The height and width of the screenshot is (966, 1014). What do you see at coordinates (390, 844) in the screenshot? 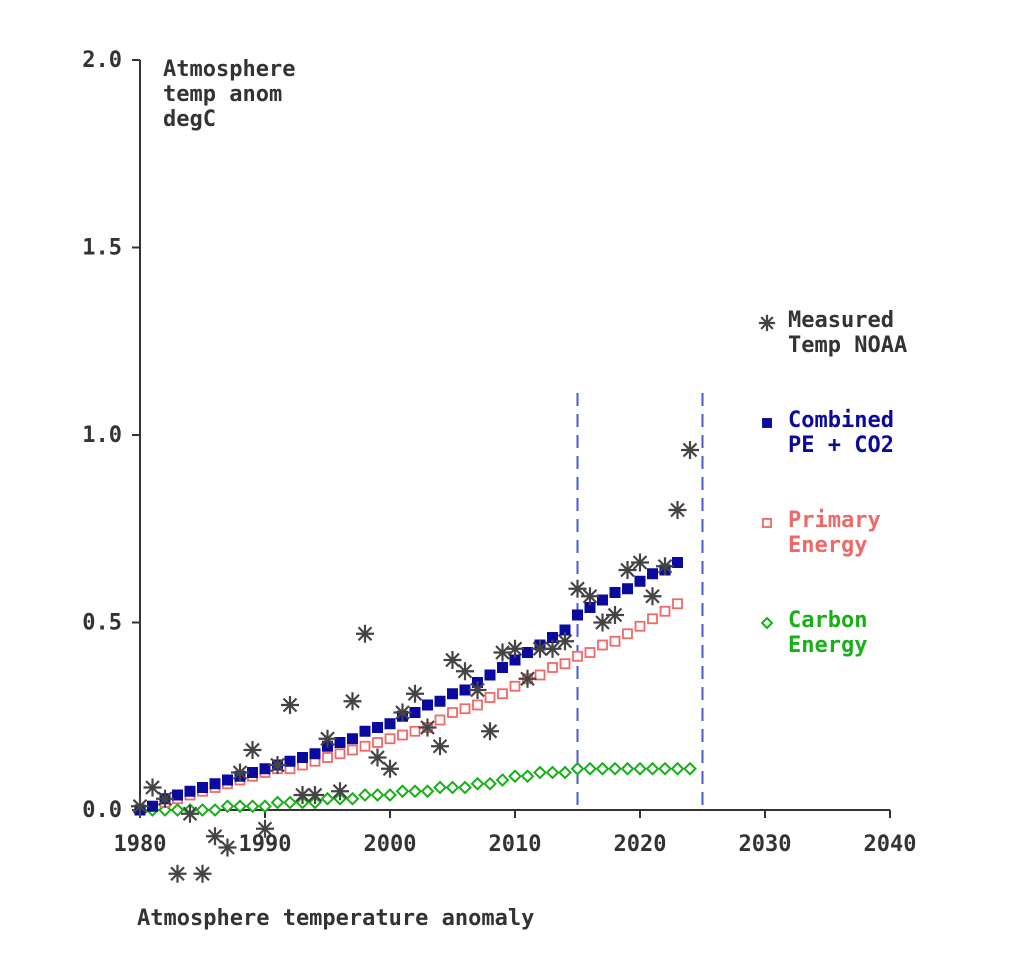
I see `x-tick-label: 2000` at bounding box center [390, 844].